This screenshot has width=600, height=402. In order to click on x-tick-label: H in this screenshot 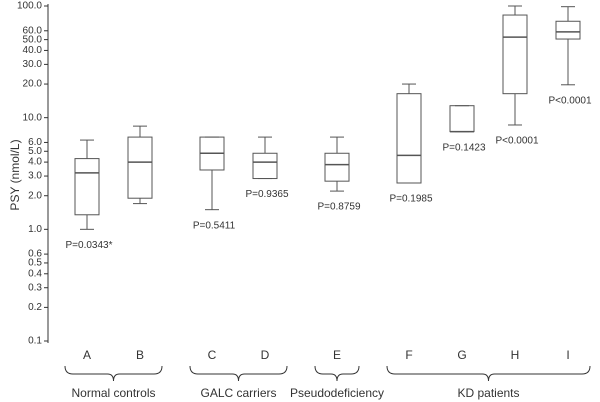, I will do `click(515, 355)`.